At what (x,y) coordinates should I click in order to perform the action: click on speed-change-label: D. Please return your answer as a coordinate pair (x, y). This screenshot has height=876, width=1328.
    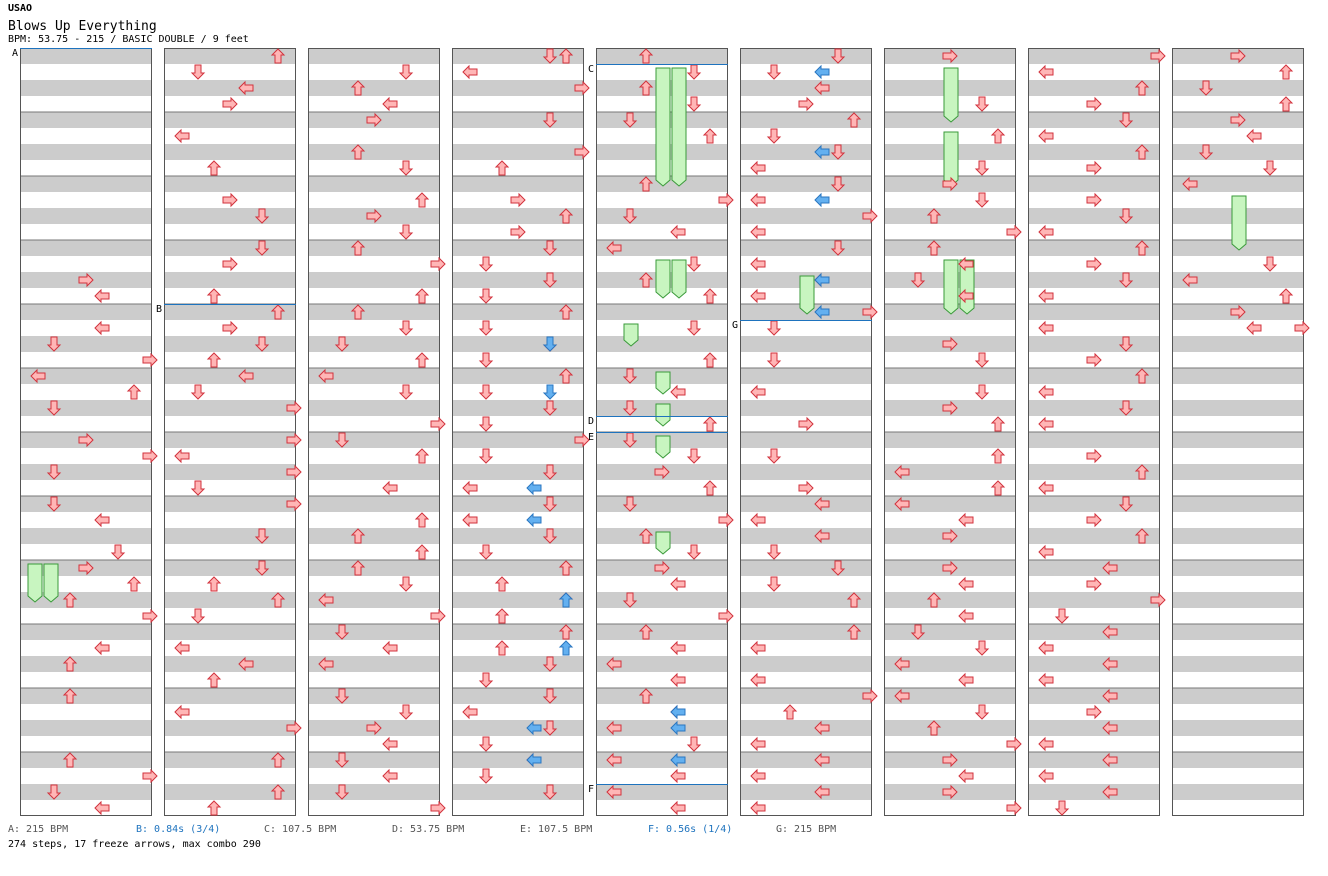
    Looking at the image, I should click on (591, 421).